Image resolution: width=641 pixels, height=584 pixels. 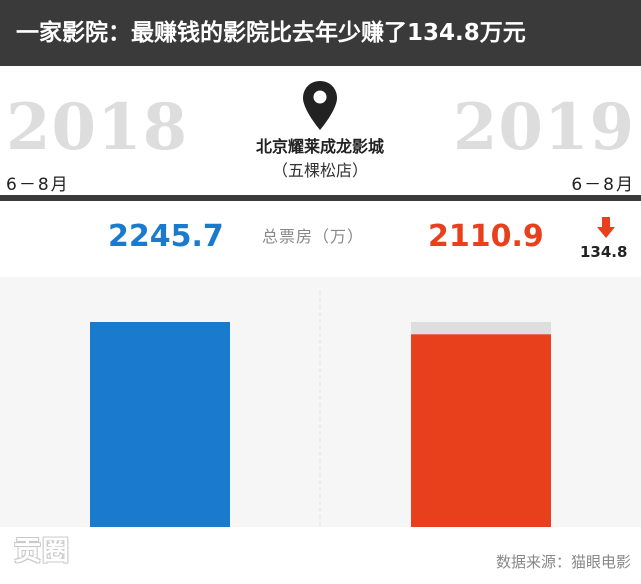 I want to click on page-title: 一家影院：最赚钱的影院比去年少赚了134.8万元, so click(x=320, y=33).